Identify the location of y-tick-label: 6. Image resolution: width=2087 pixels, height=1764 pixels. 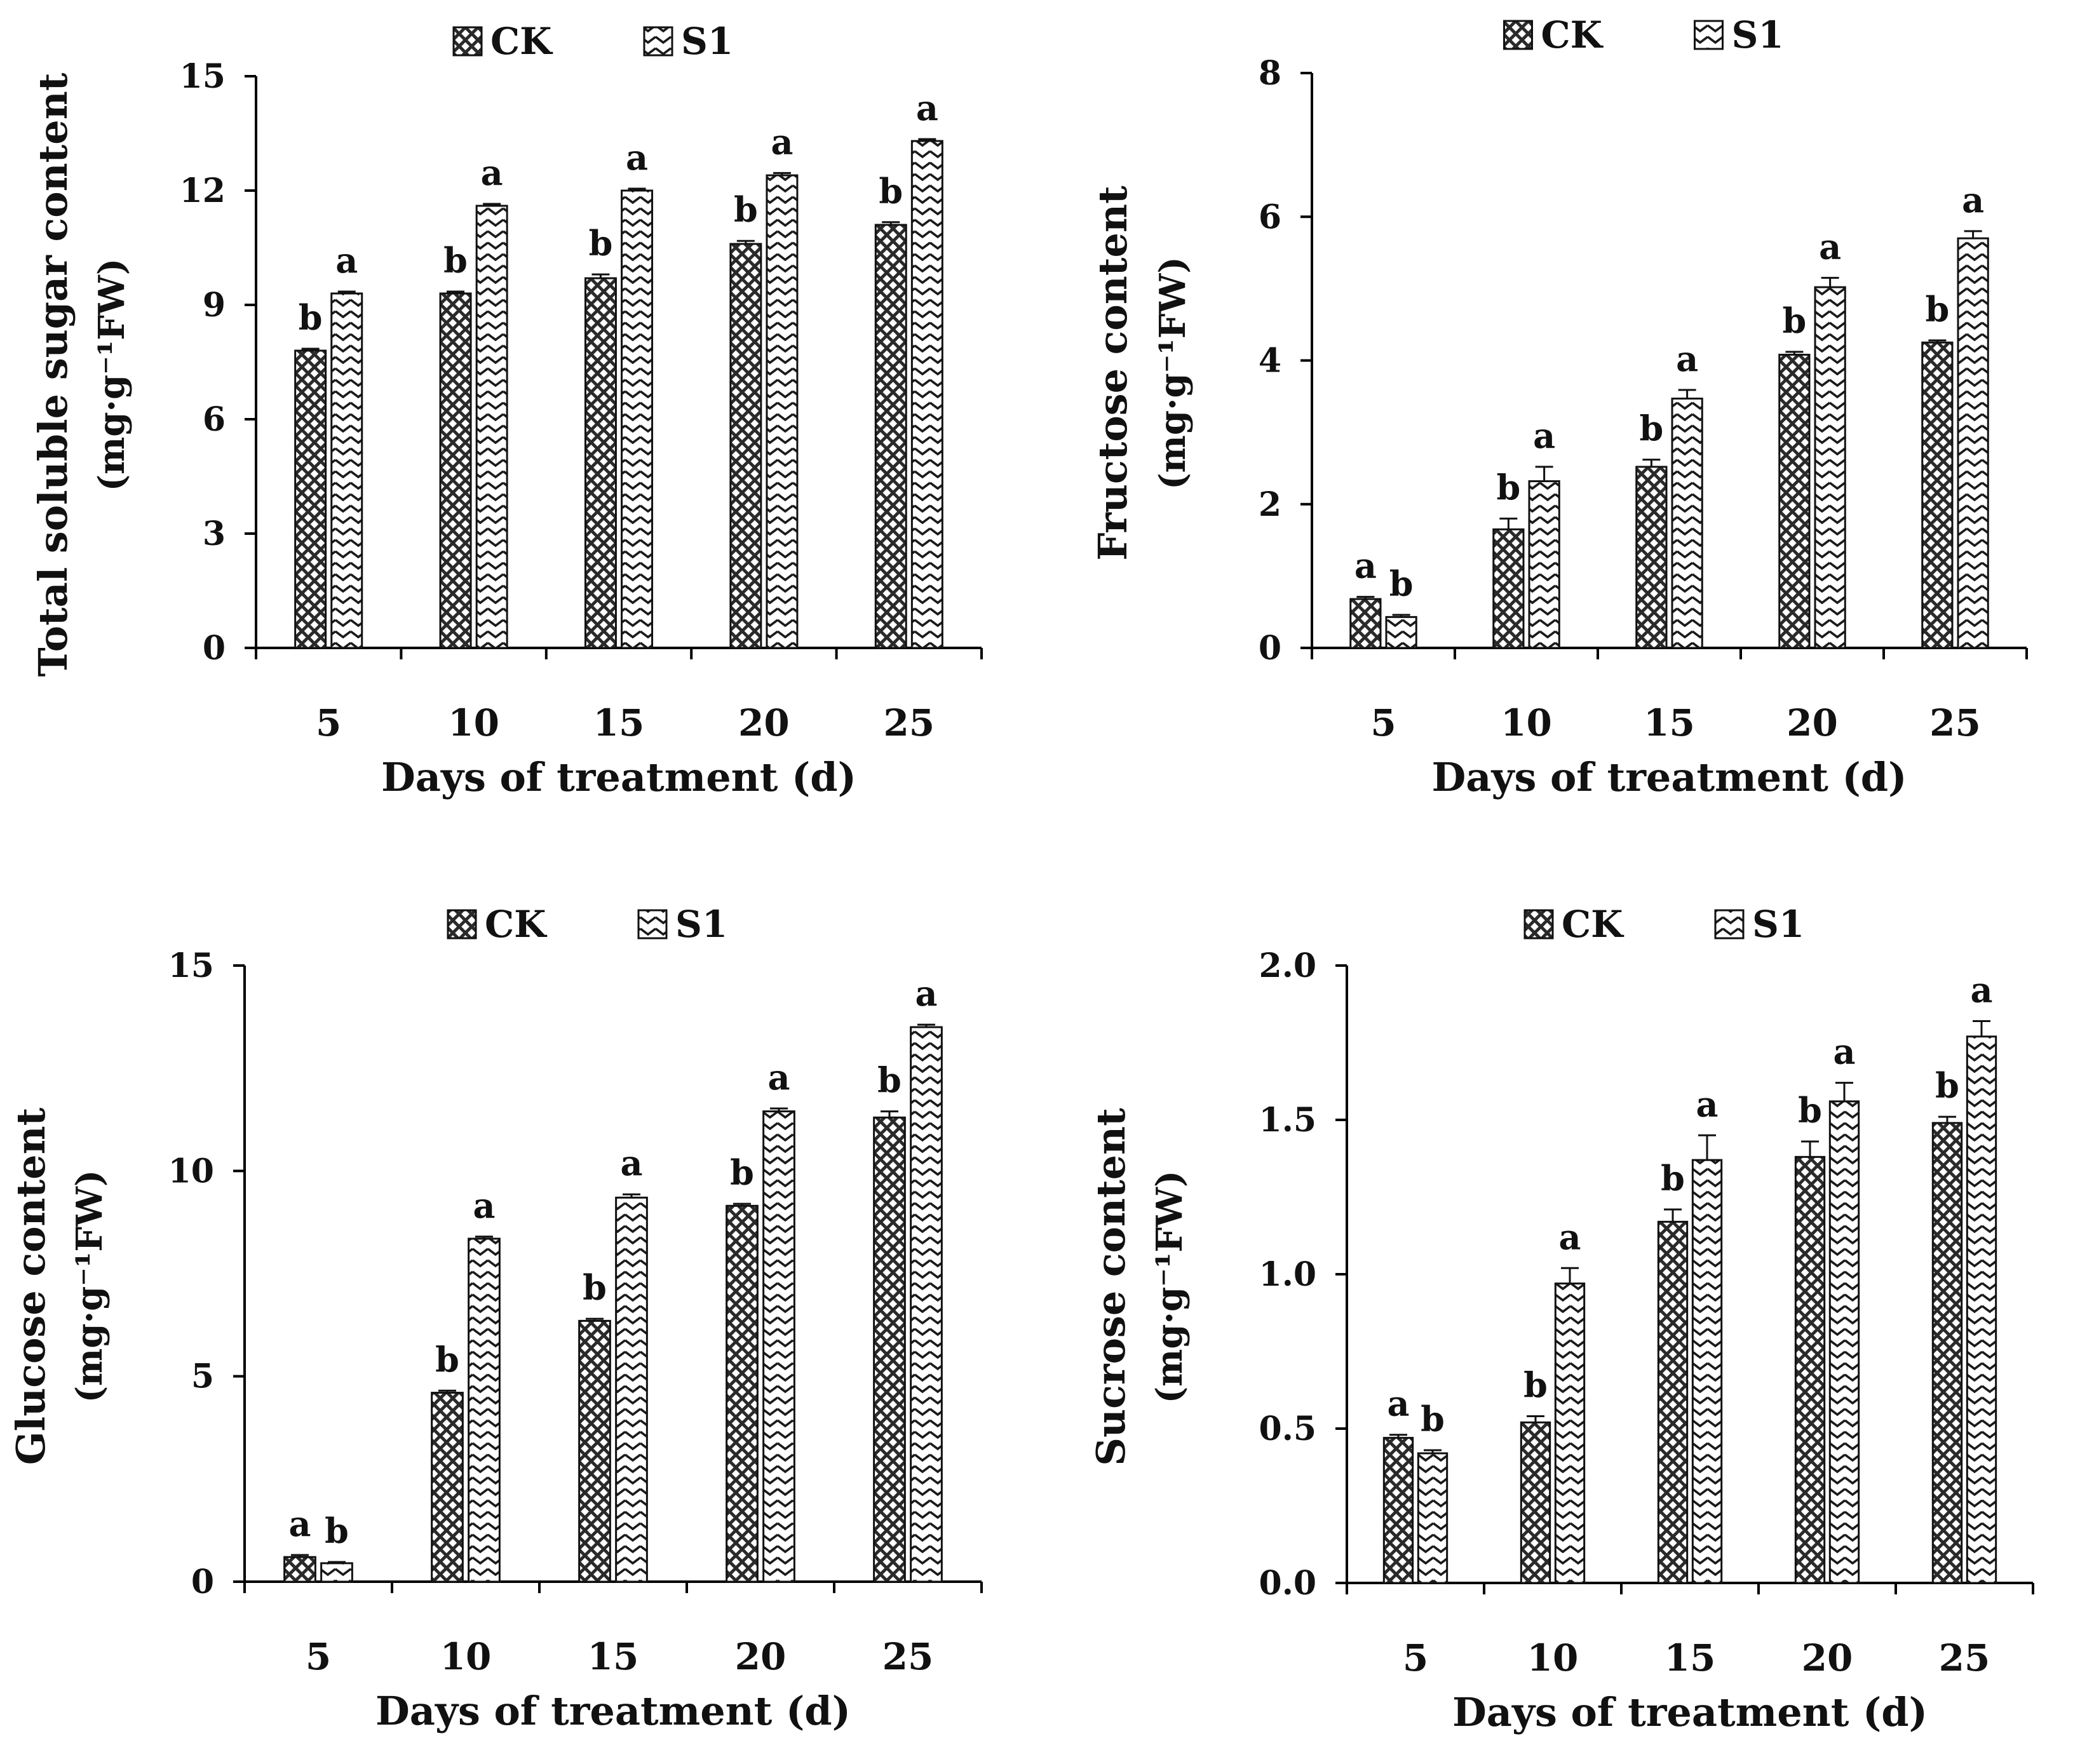
(214, 420).